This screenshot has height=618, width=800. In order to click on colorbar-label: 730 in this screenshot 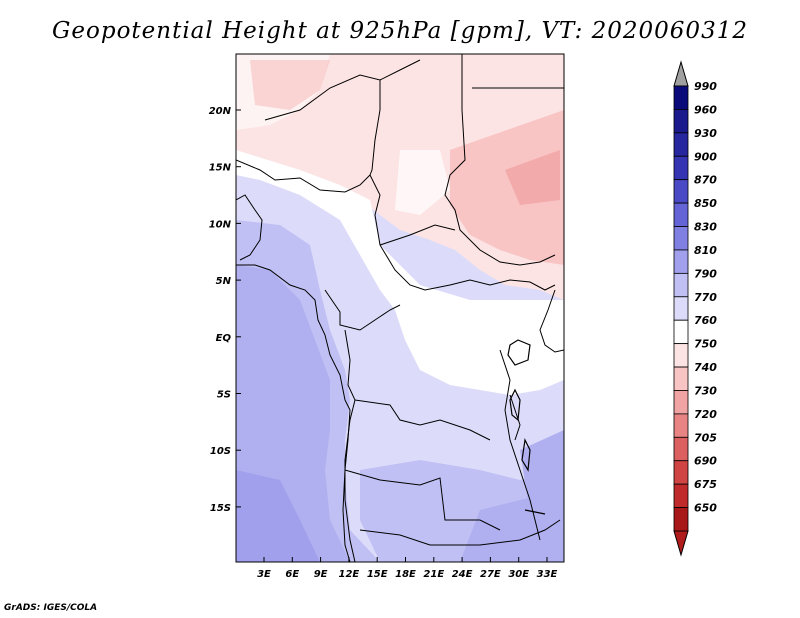, I will do `click(705, 390)`.